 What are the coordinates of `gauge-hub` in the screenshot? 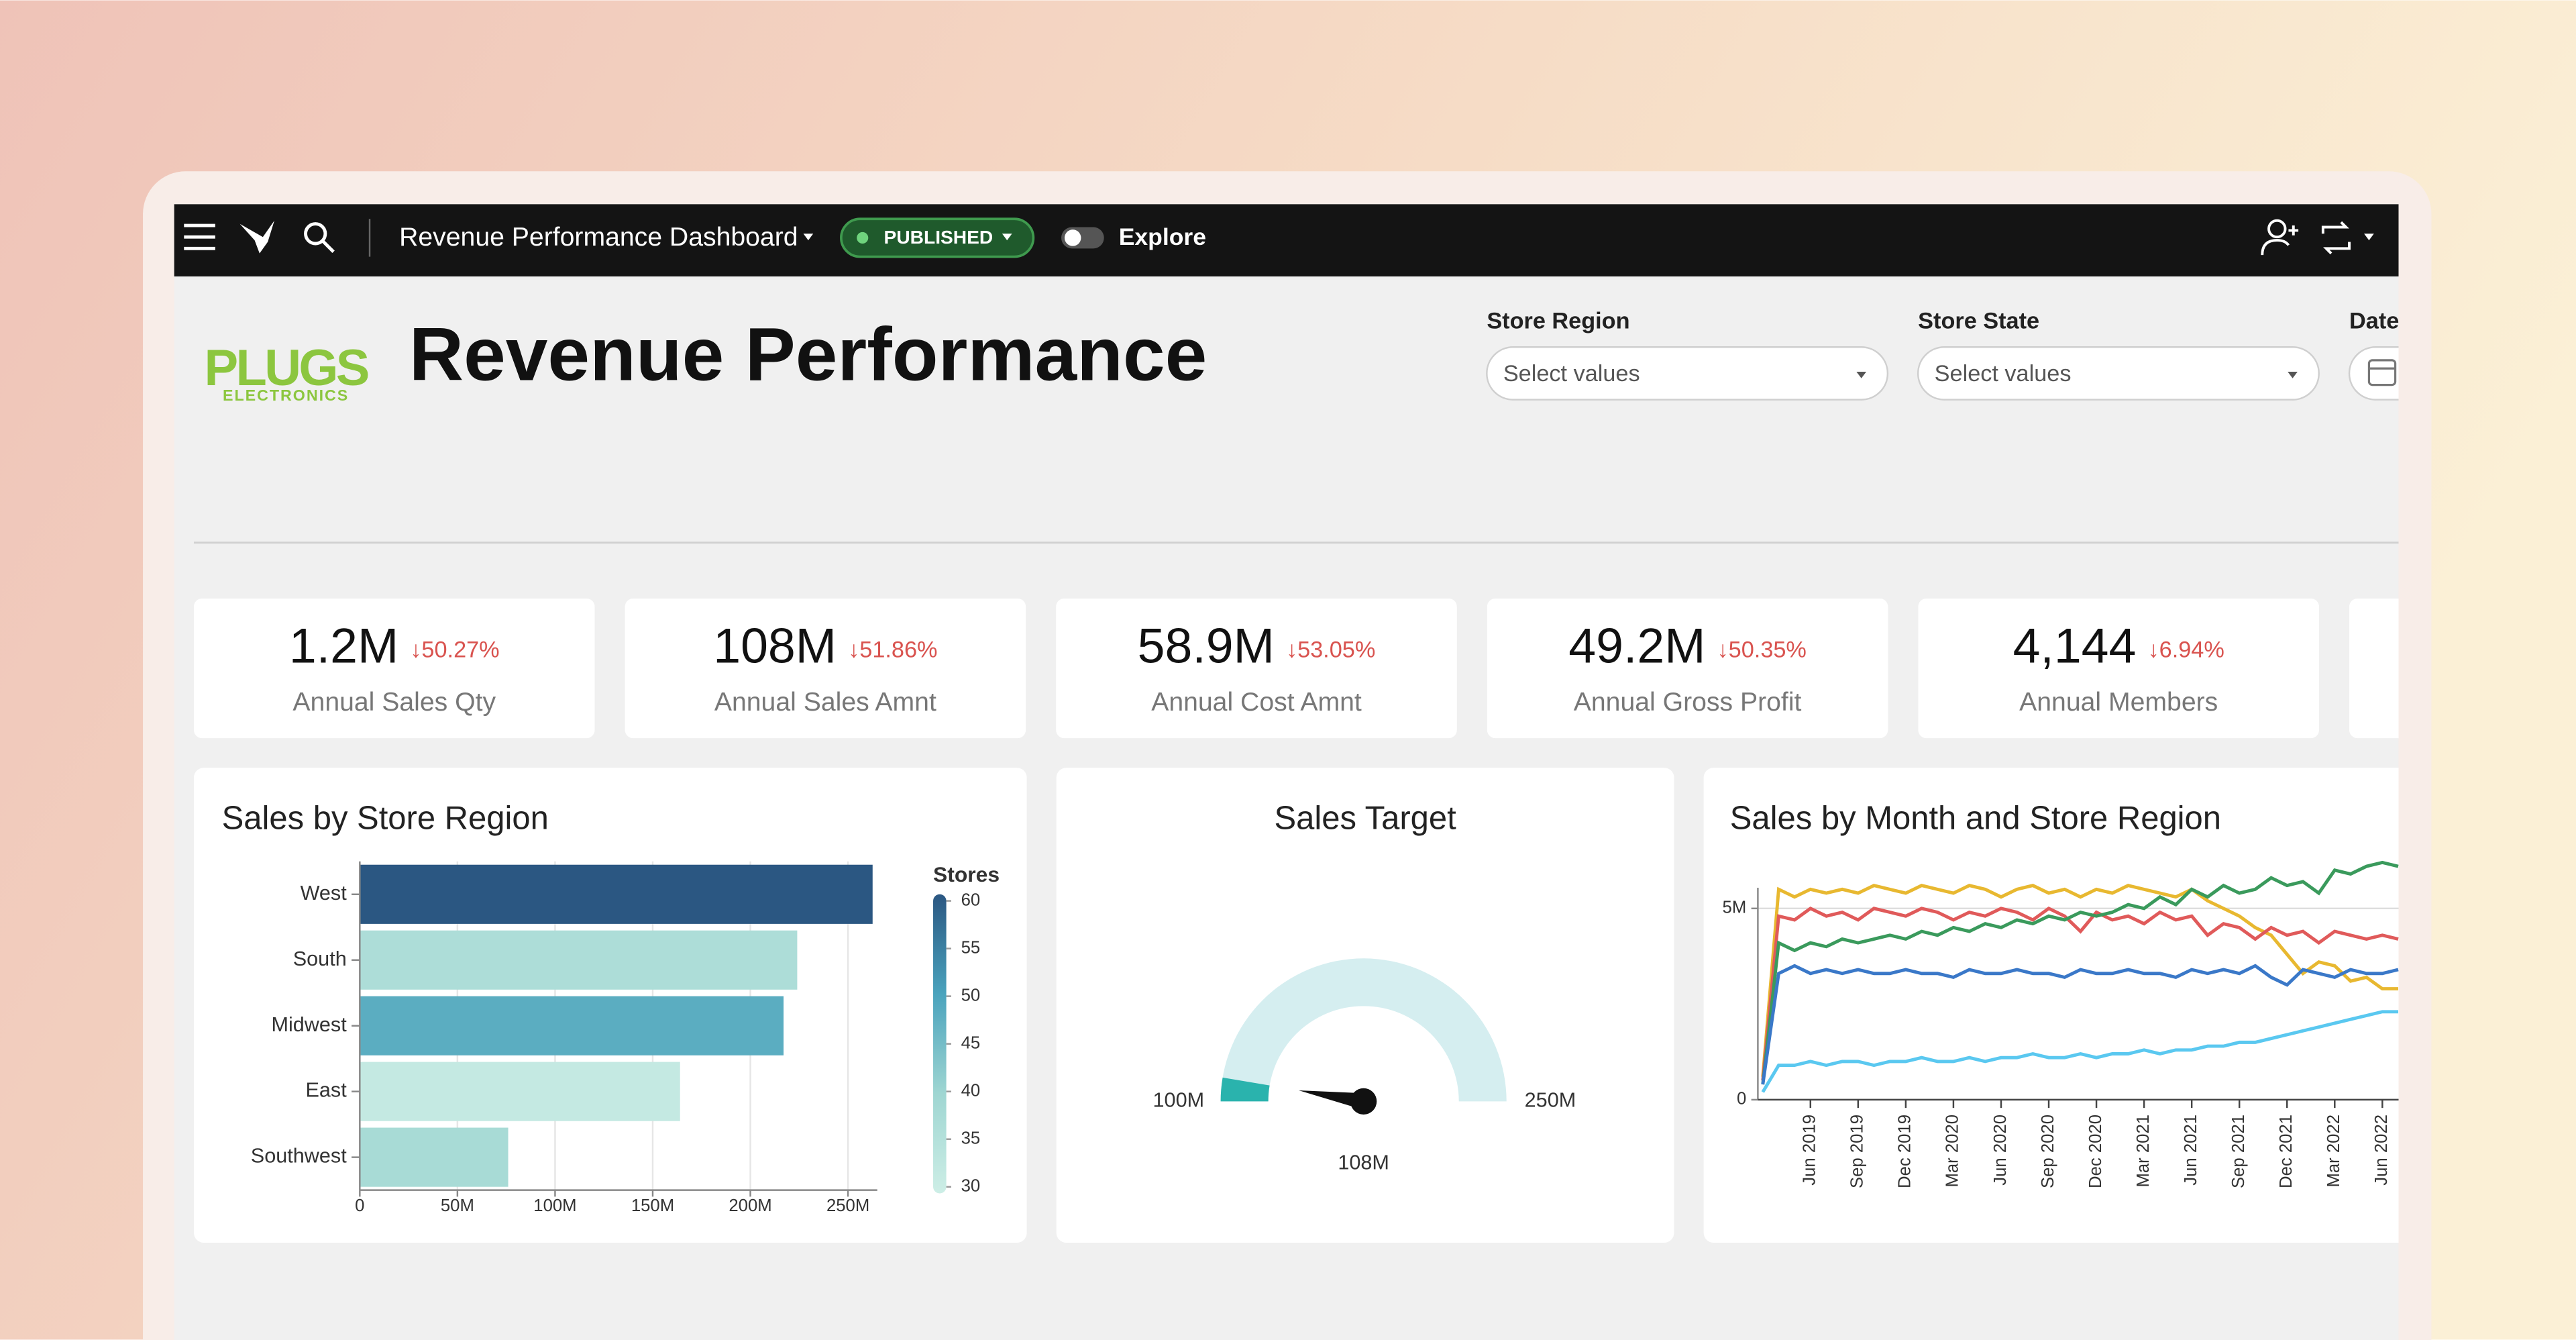 It's located at (1363, 1101).